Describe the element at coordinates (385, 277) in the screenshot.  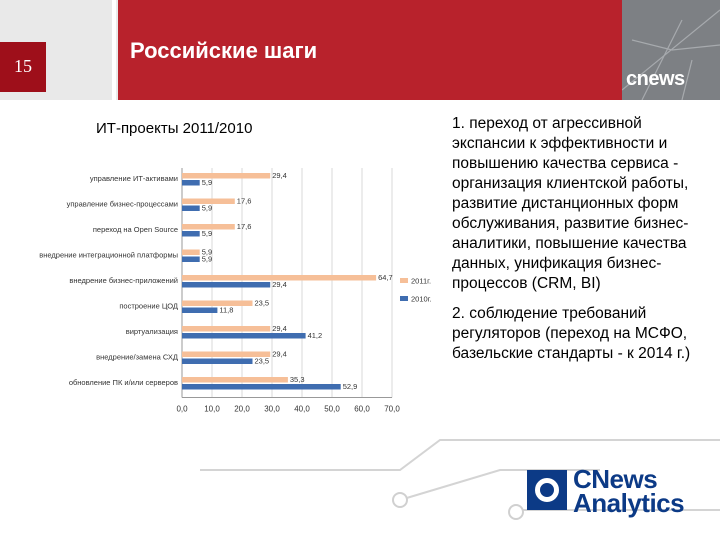
I see `data-label: 64,7` at that location.